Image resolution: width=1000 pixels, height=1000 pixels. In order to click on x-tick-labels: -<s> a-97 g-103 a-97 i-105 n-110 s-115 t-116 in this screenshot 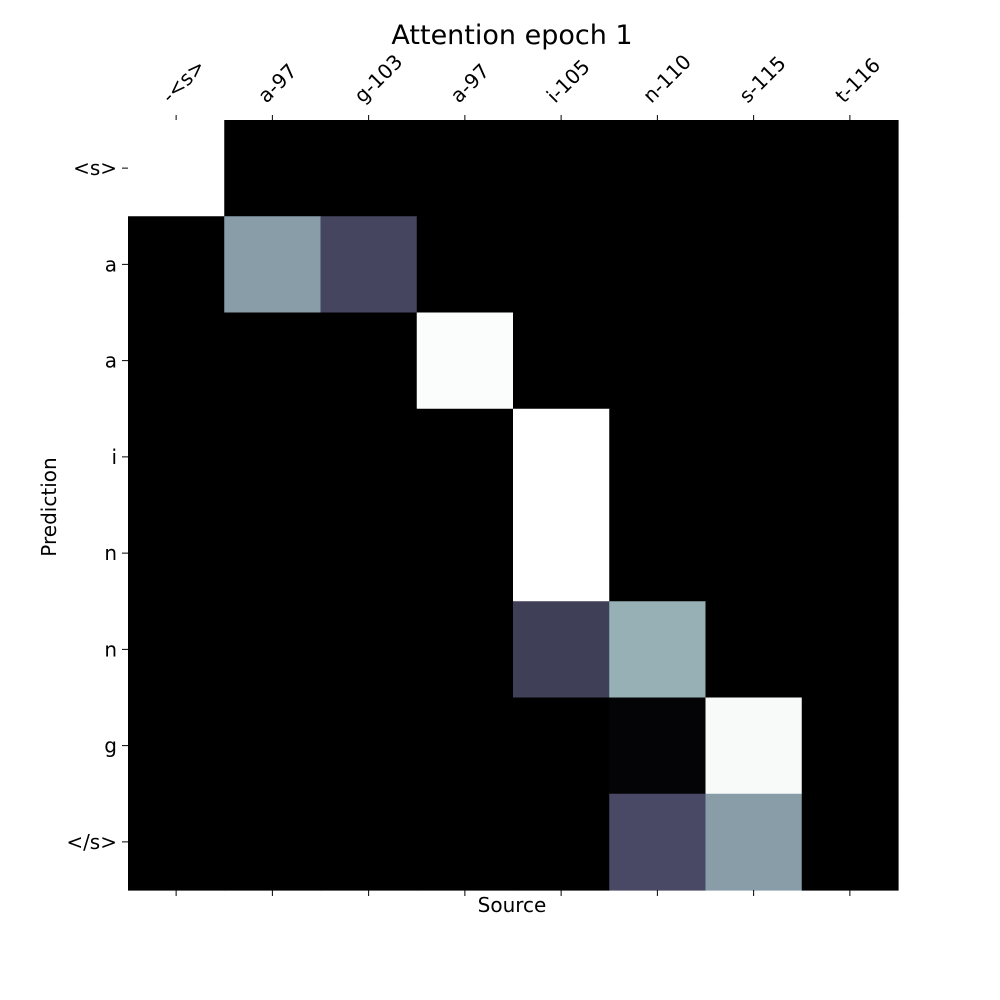, I will do `click(521, 78)`.